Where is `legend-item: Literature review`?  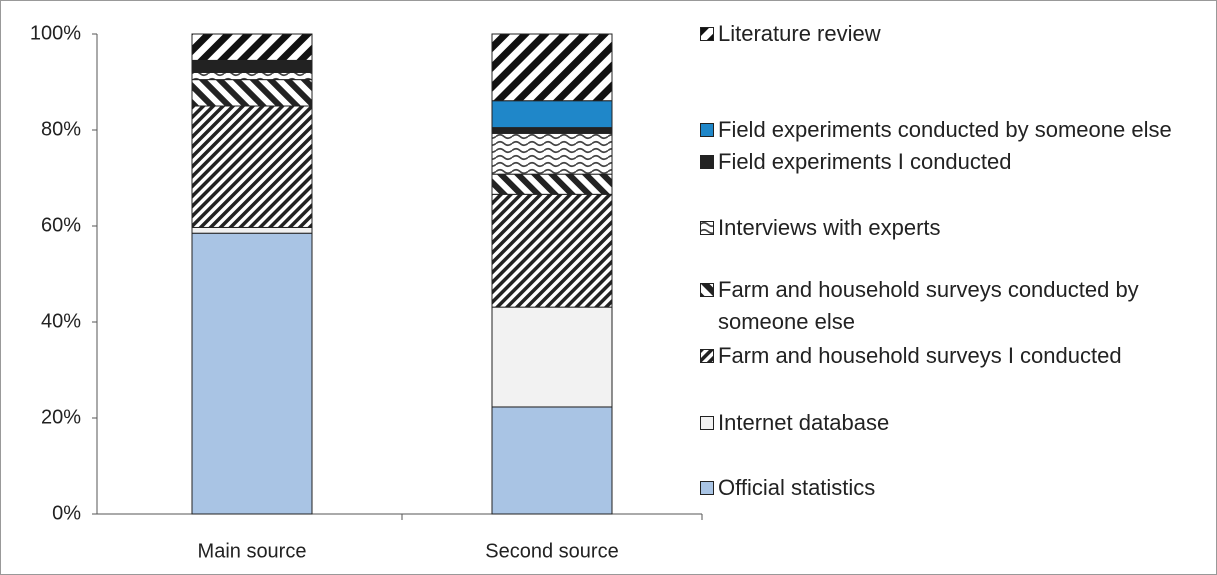 legend-item: Literature review is located at coordinates (950, 34).